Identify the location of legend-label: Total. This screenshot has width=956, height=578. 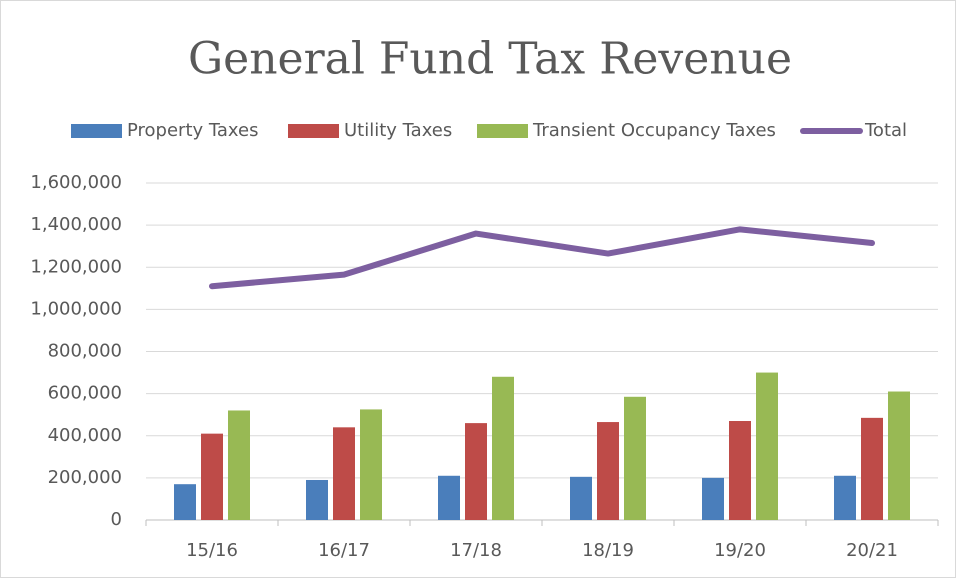
(885, 130).